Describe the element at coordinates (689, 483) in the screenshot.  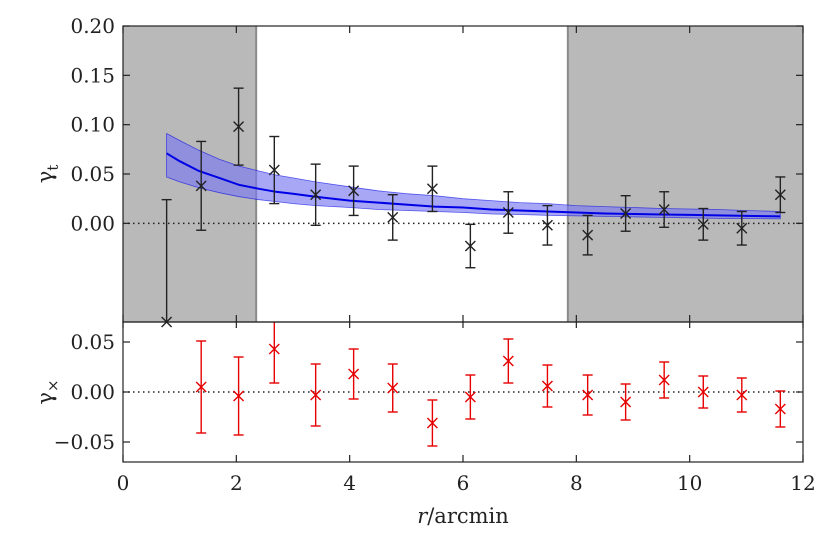
I see `x-tick-label: 10` at that location.